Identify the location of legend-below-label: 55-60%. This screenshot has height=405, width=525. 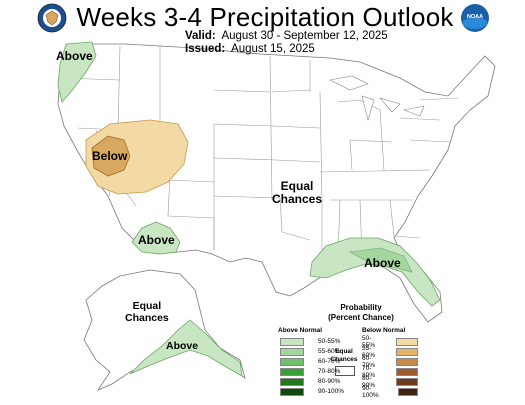
(369, 351).